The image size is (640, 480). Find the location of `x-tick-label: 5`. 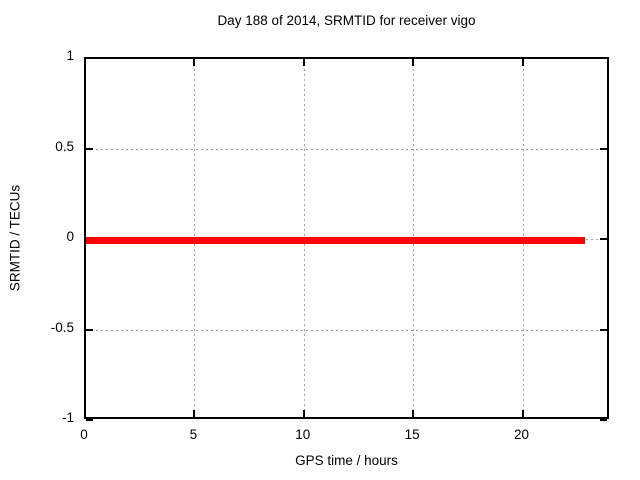

x-tick-label: 5 is located at coordinates (193, 434).